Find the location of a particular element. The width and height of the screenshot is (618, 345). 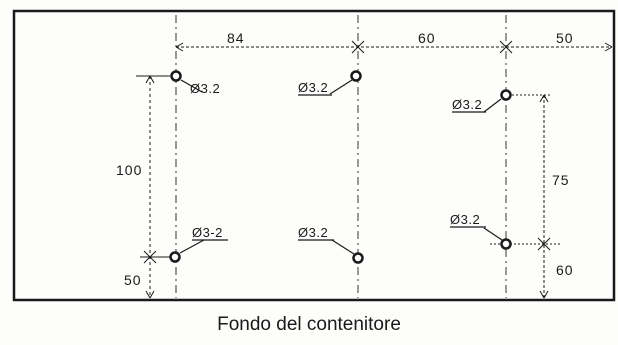

leader-top-middle is located at coordinates (341, 87).